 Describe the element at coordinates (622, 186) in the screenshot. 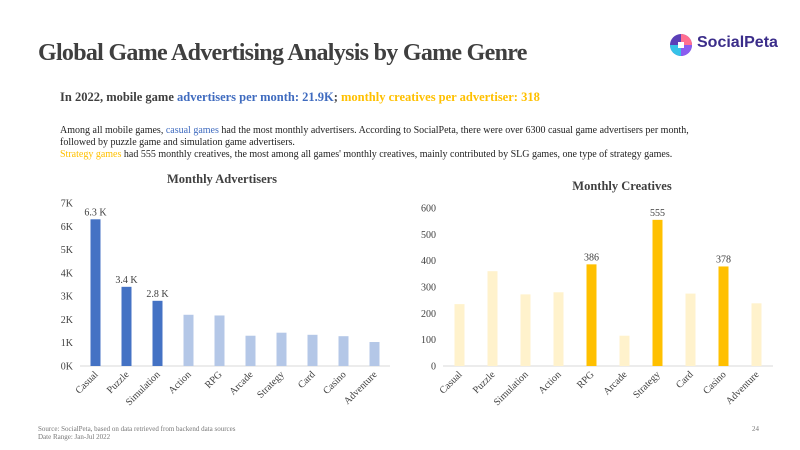

I see `monthly-creatives-title: Monthly Creatives` at that location.